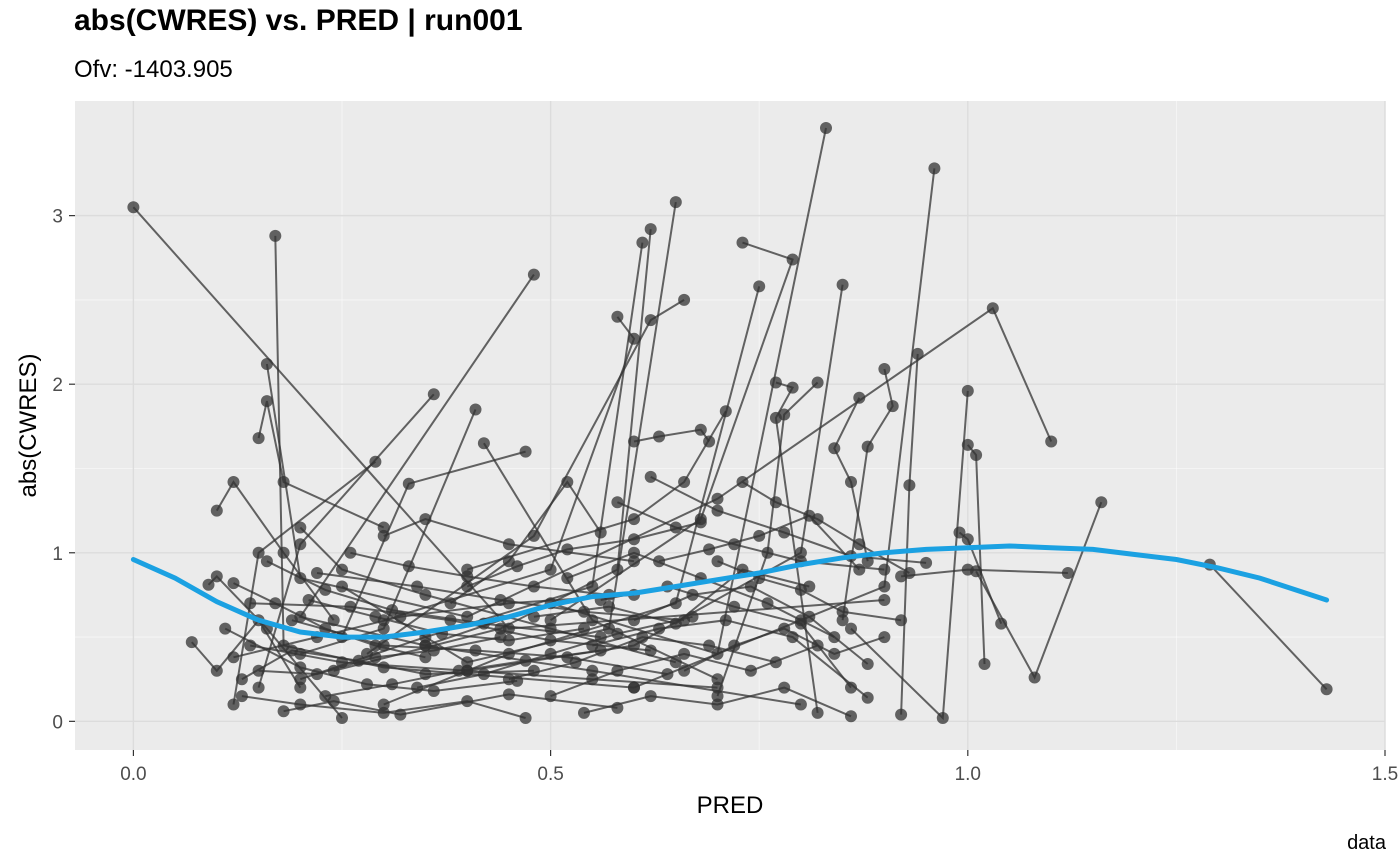 This screenshot has width=1400, height=866. I want to click on caption: data, so click(1366, 843).